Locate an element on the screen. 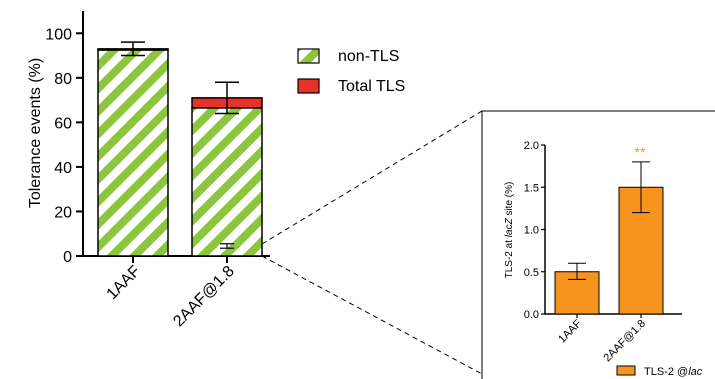 Image resolution: width=715 pixels, height=379 pixels. legend-swatch-total-tls is located at coordinates (308, 86).